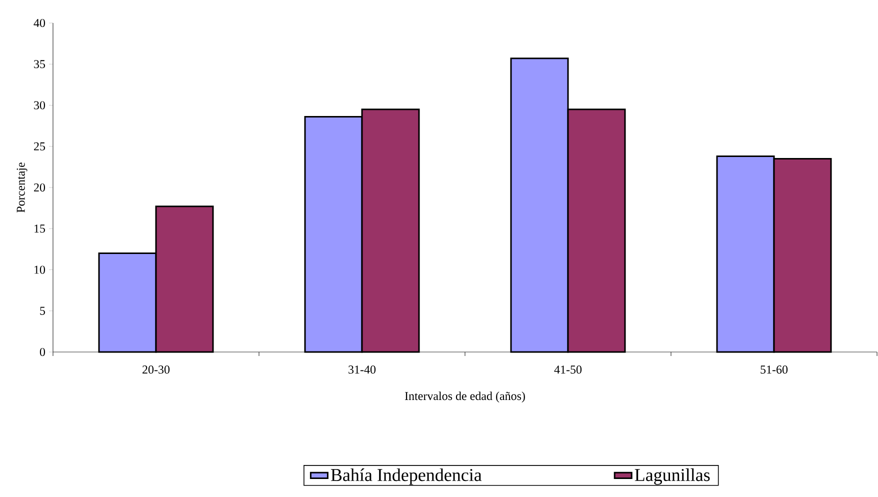  What do you see at coordinates (672, 476) in the screenshot?
I see `legend-label: Lagunillas` at bounding box center [672, 476].